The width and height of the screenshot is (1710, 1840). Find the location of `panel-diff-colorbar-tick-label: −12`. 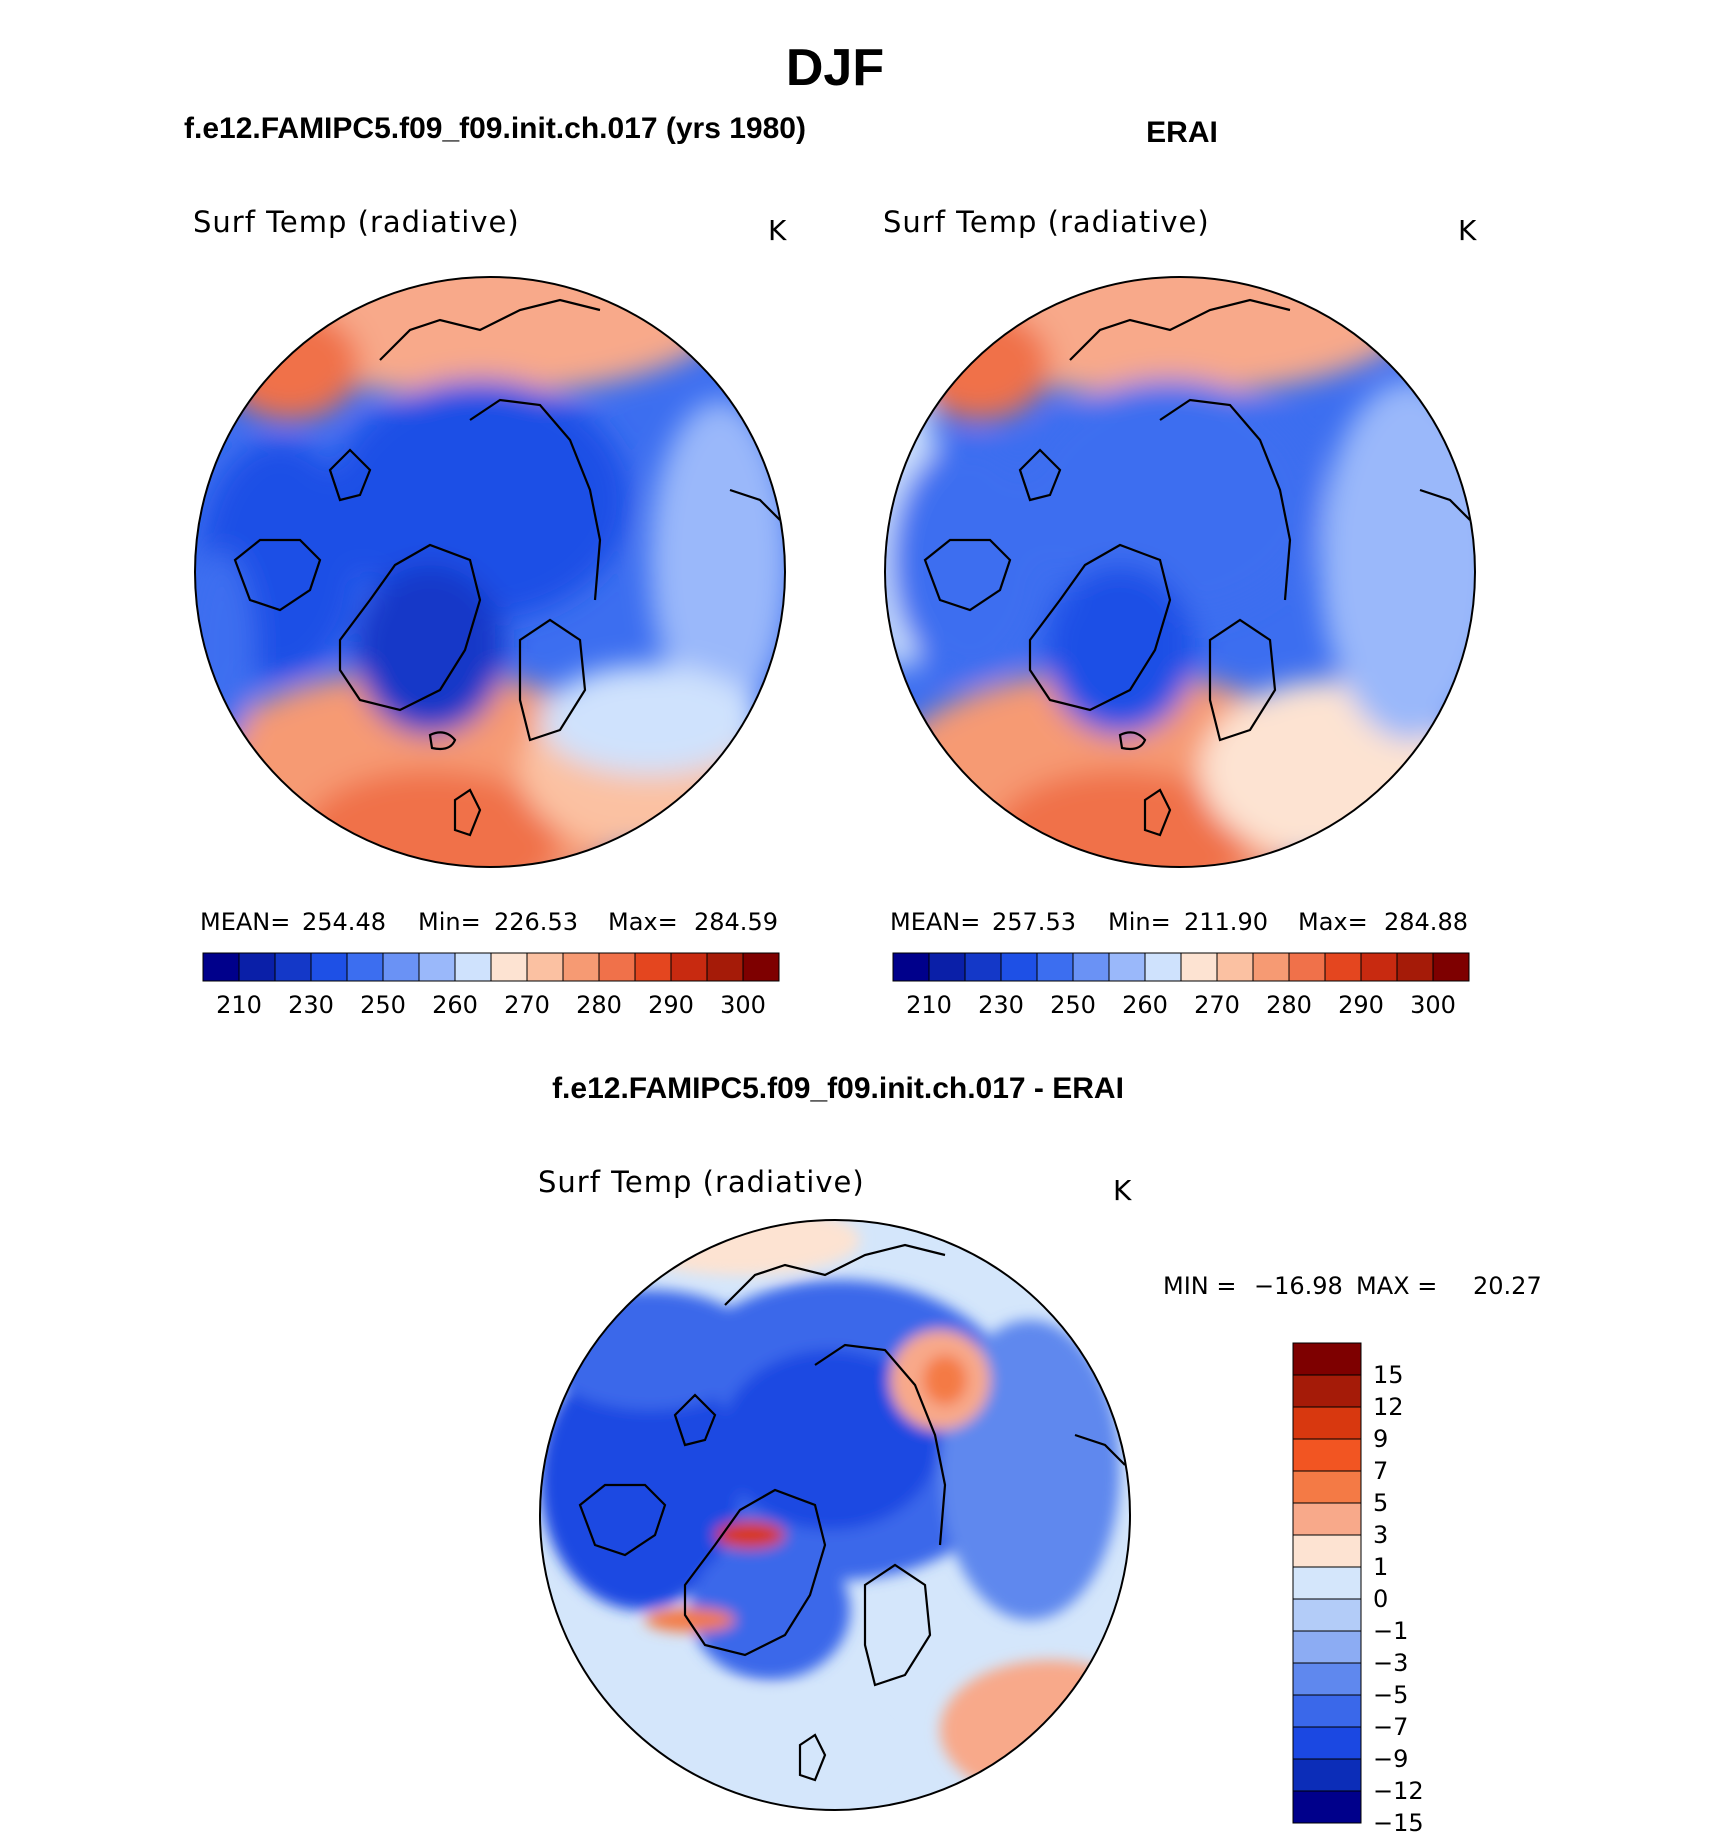

panel-diff-colorbar-tick-label: −12 is located at coordinates (1398, 1791).